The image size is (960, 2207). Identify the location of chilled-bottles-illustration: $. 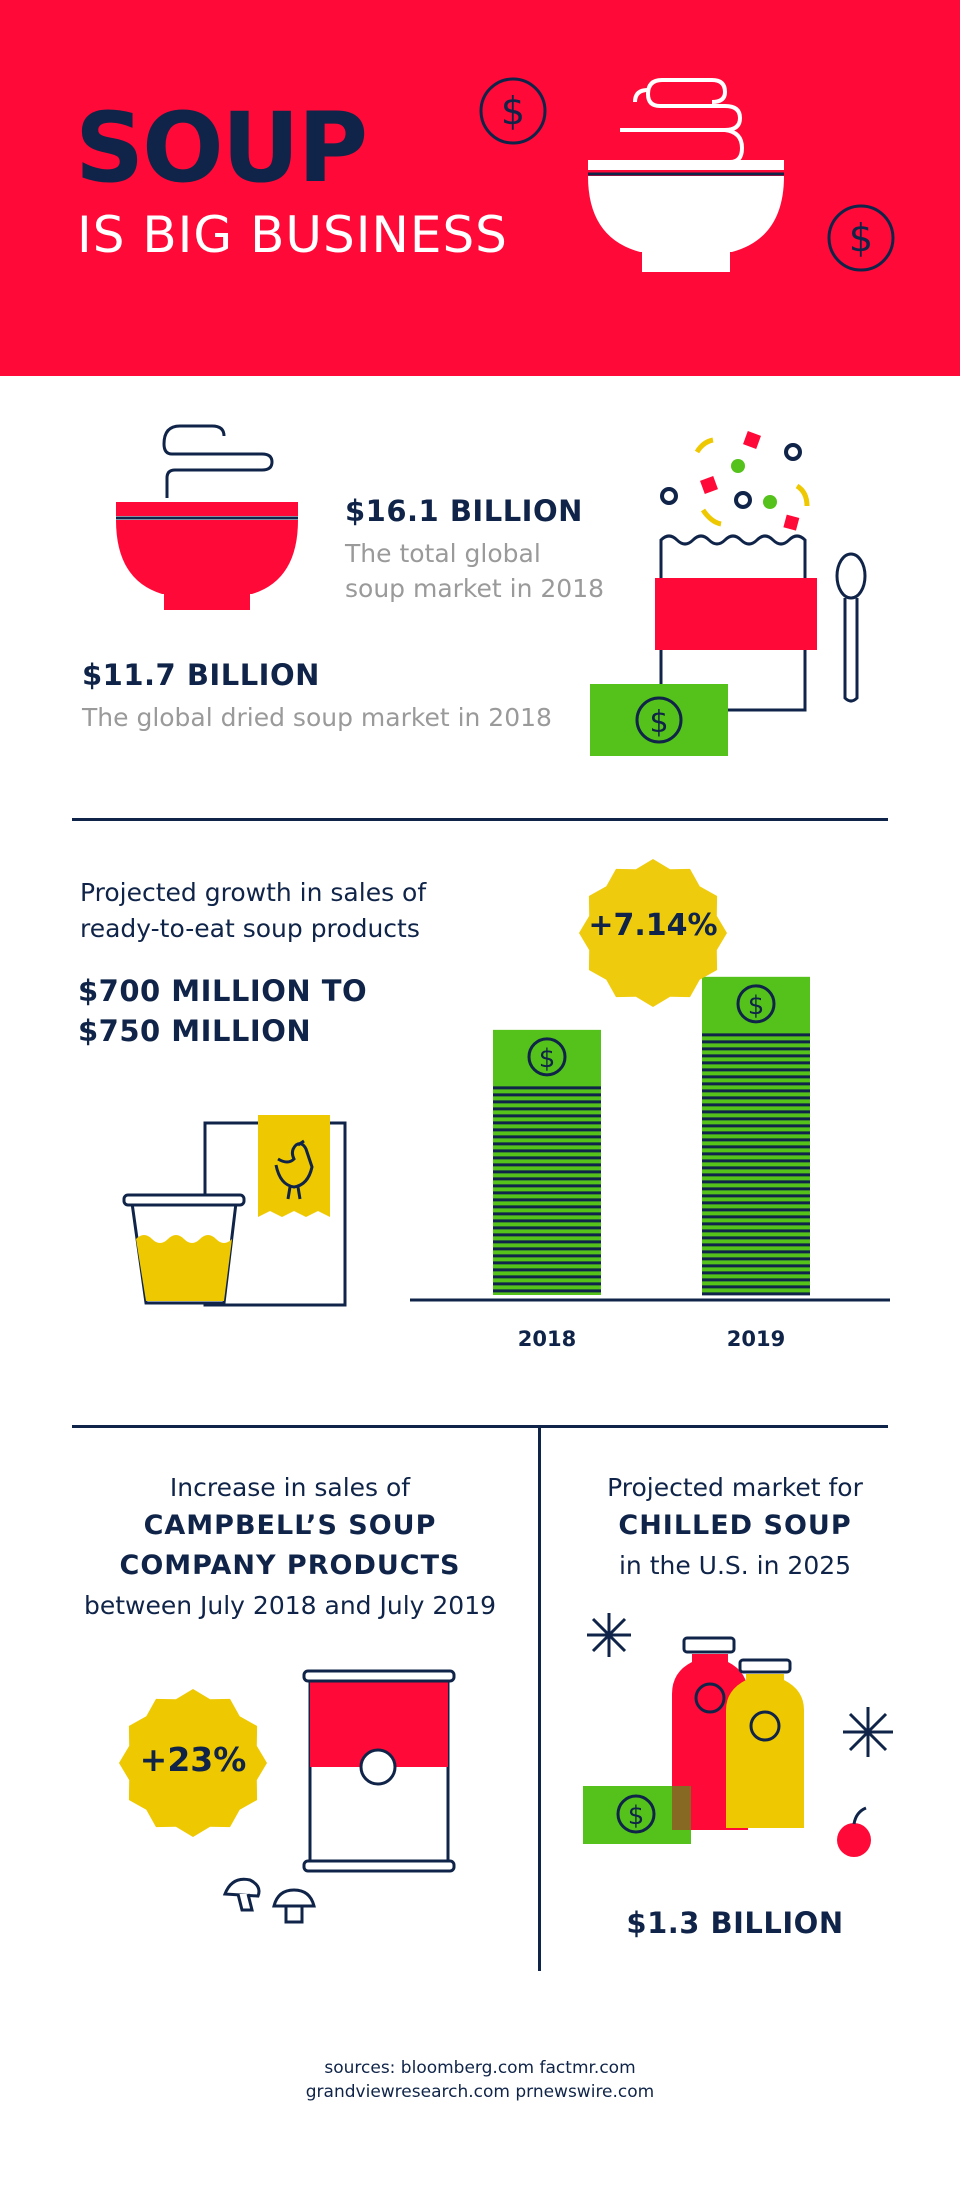
(727, 1746).